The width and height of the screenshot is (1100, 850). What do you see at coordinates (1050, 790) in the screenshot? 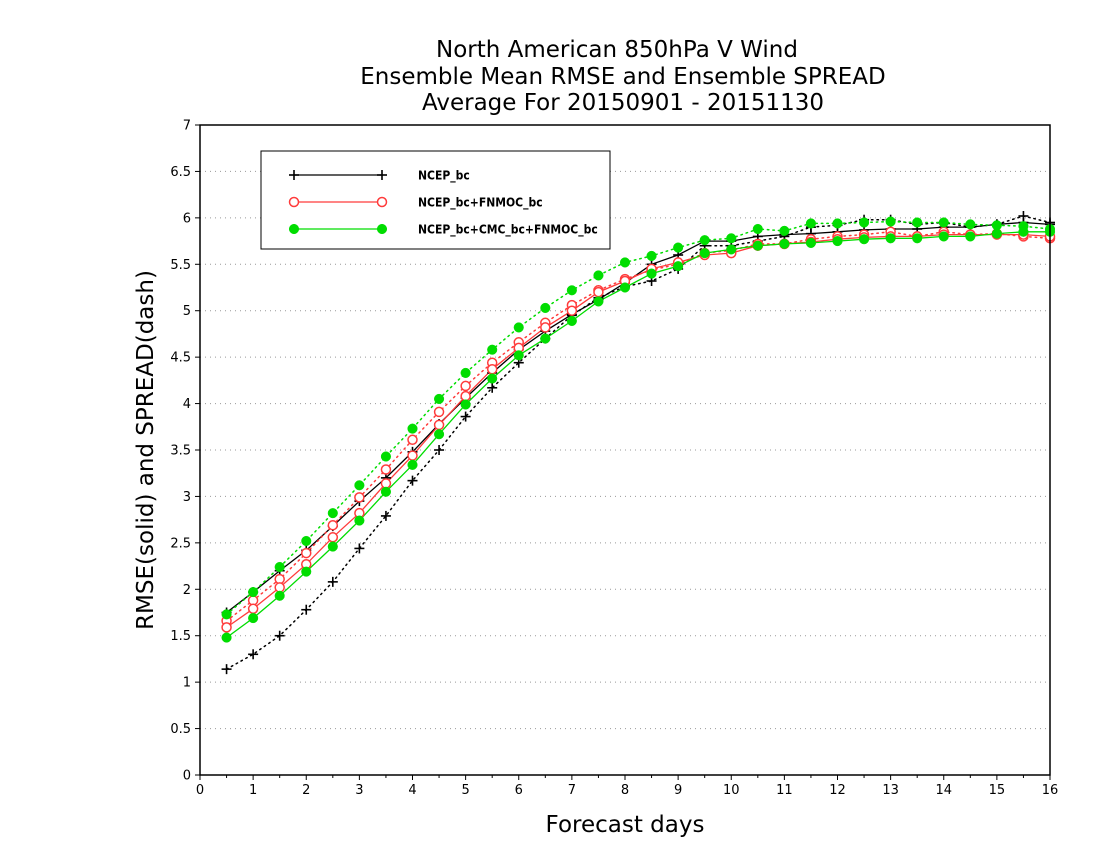
I see `x-tick-label-16: 16` at bounding box center [1050, 790].